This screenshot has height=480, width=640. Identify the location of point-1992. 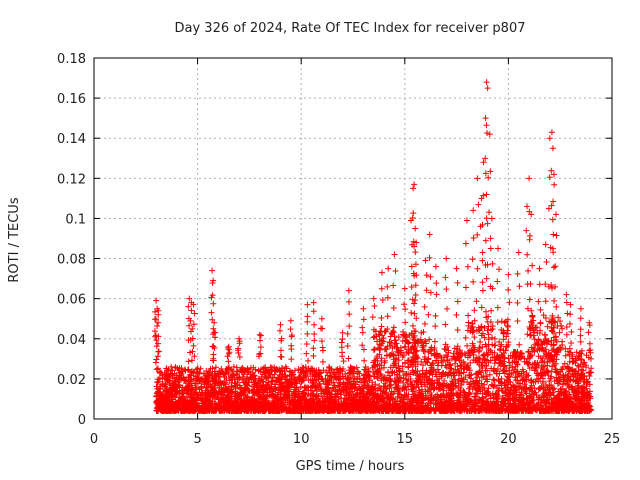
(489, 374).